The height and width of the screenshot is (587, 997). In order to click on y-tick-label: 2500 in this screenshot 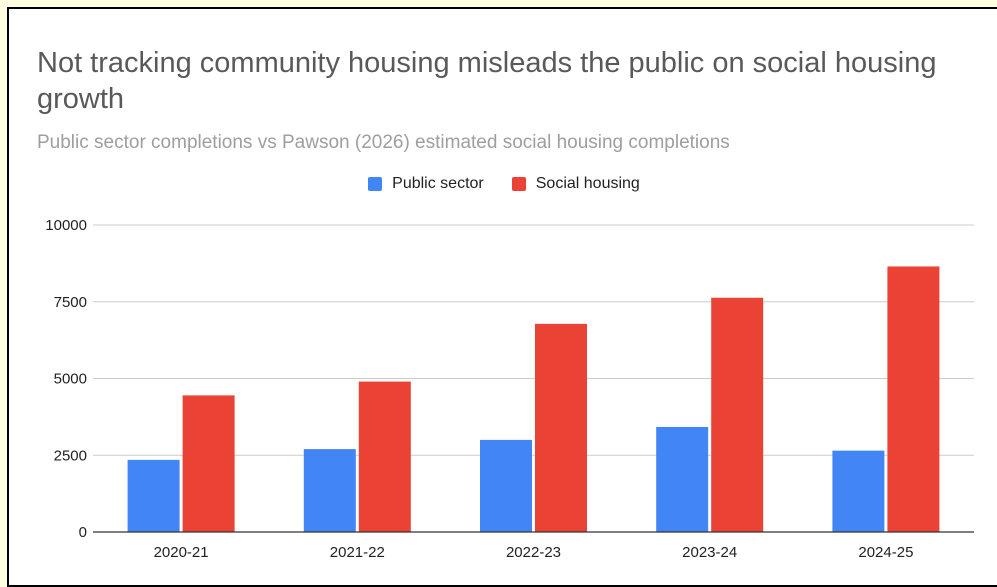, I will do `click(70, 455)`.